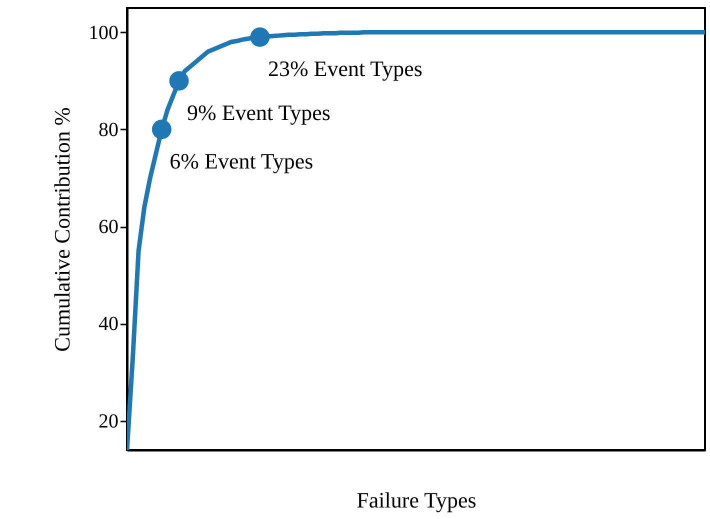 Image resolution: width=710 pixels, height=519 pixels. What do you see at coordinates (259, 112) in the screenshot?
I see `annotation: 9% Event Types` at bounding box center [259, 112].